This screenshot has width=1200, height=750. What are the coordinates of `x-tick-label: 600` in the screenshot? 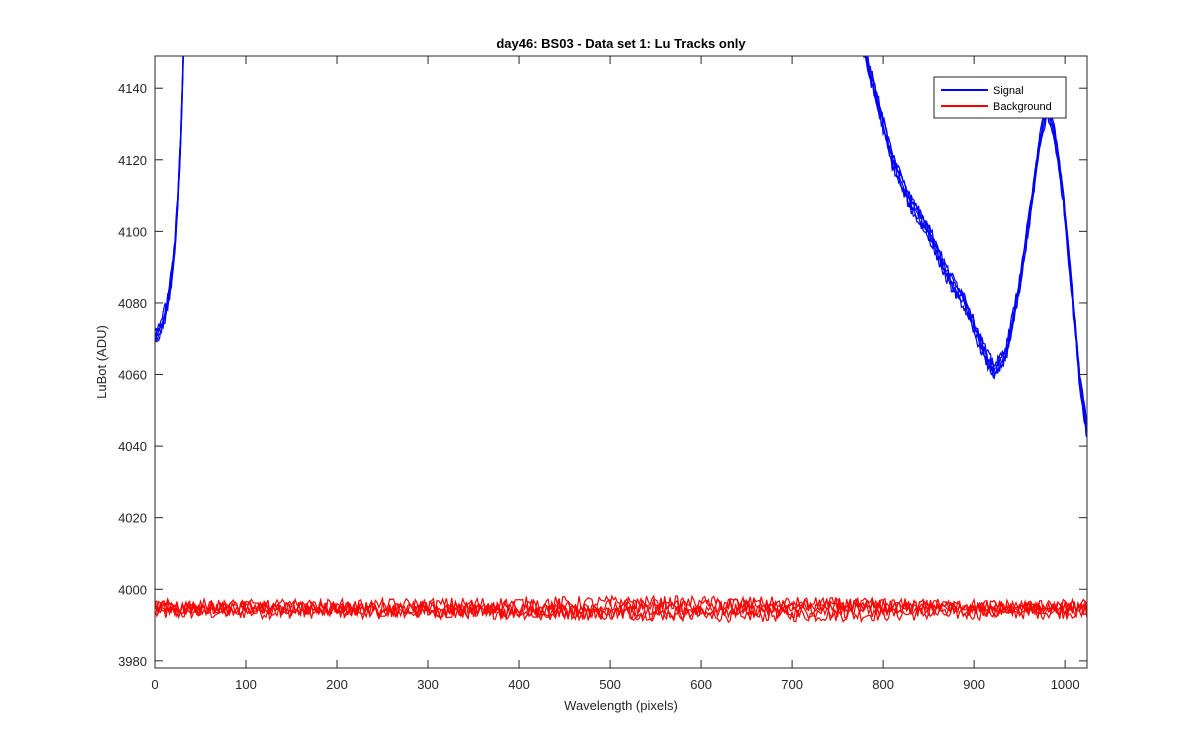 It's located at (701, 684).